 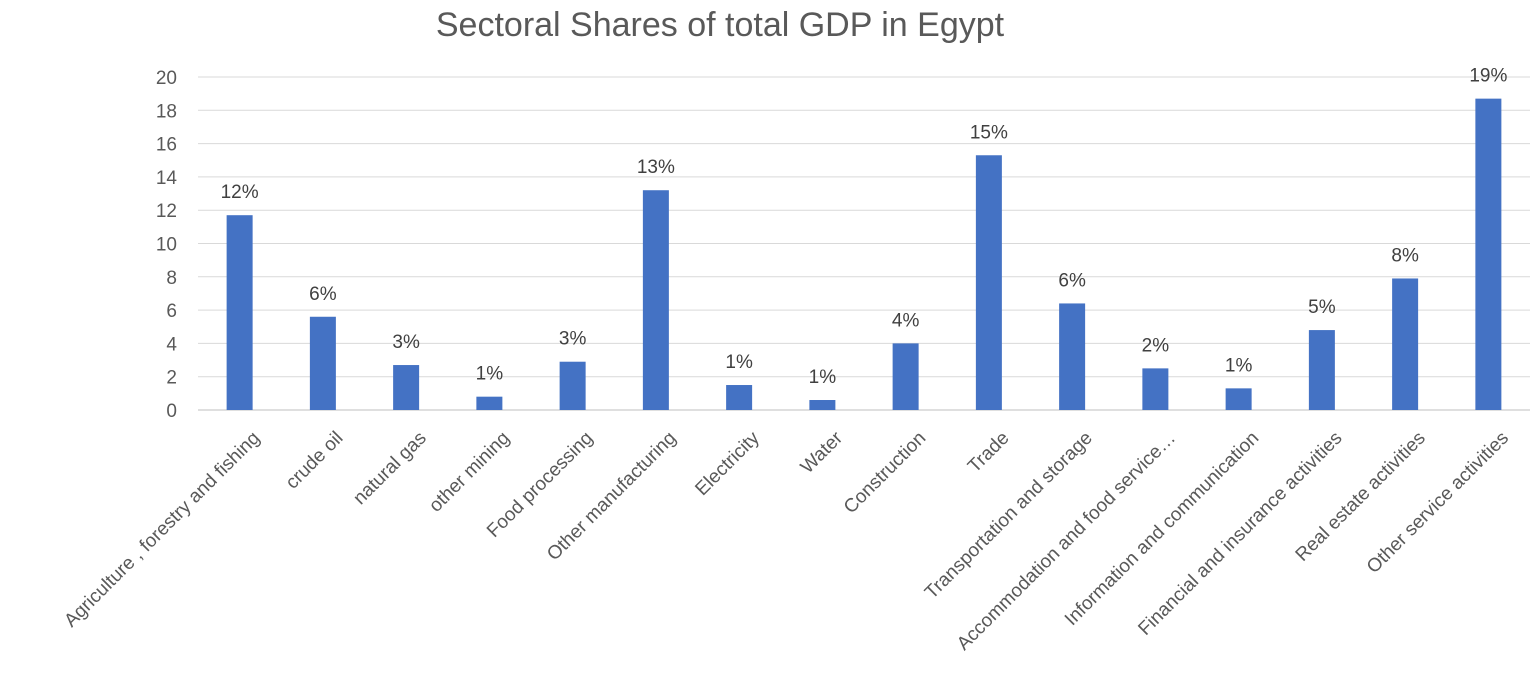 What do you see at coordinates (171, 311) in the screenshot?
I see `y-tick-label: 6` at bounding box center [171, 311].